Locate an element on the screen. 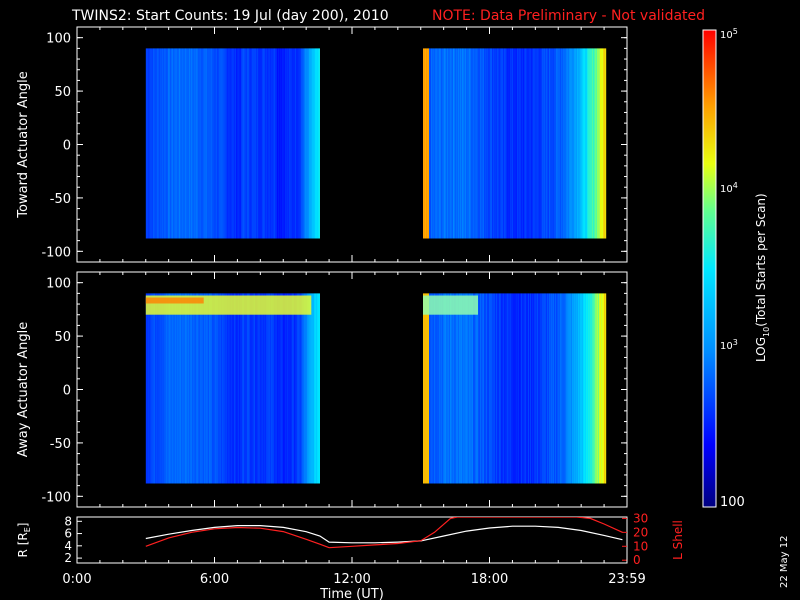 The height and width of the screenshot is (600, 800). heatmap-peak-band is located at coordinates (174, 300).